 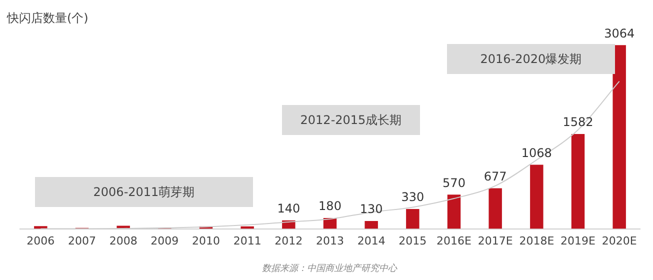 What do you see at coordinates (40, 241) in the screenshot?
I see `x-tick-label: 2006` at bounding box center [40, 241].